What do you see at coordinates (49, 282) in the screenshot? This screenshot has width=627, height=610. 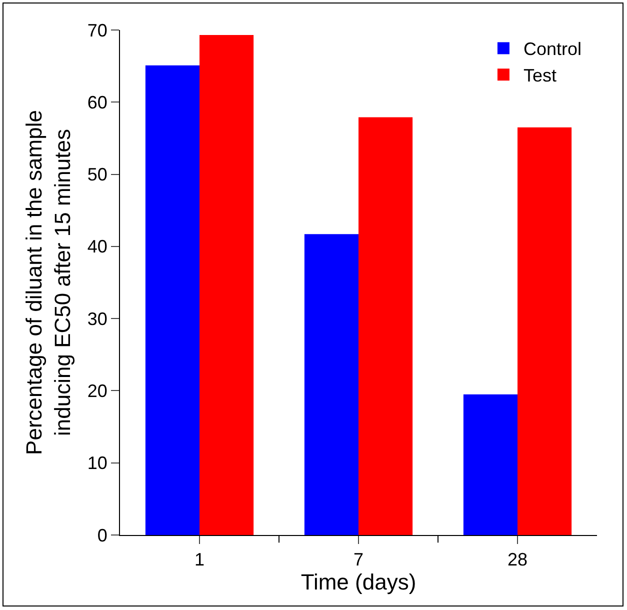 I see `y-axis-title: Percentage of diluant in the sample inducing EC50 after 15 minutes` at bounding box center [49, 282].